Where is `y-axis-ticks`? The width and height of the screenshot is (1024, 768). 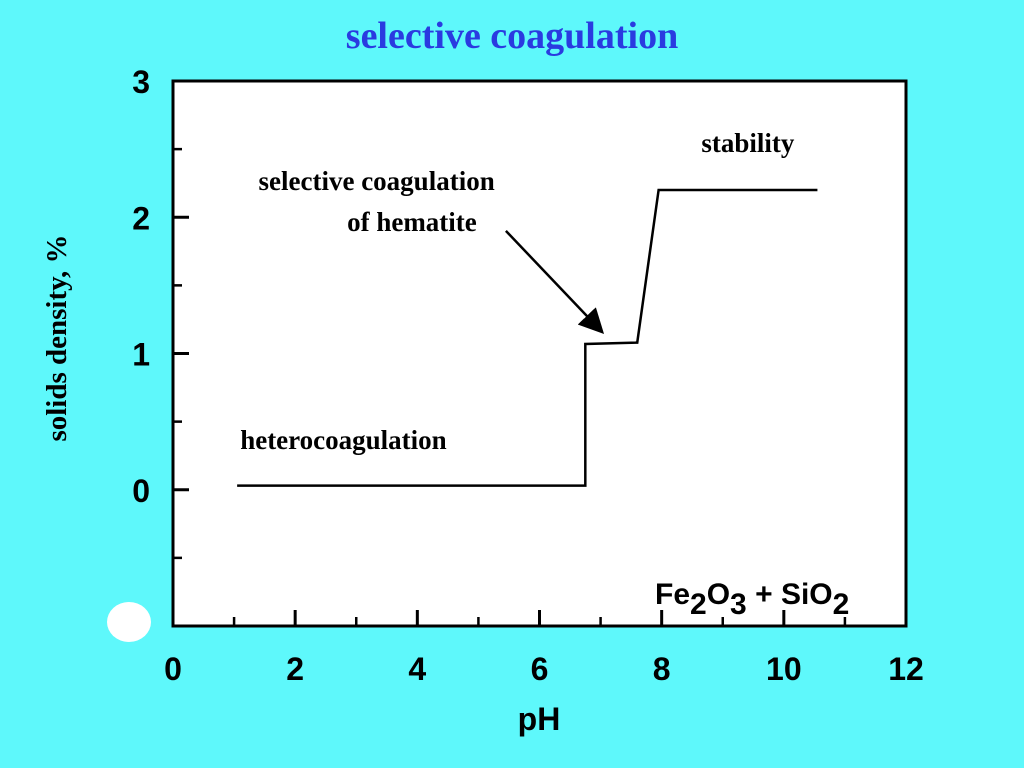 y-axis-ticks is located at coordinates (181, 353).